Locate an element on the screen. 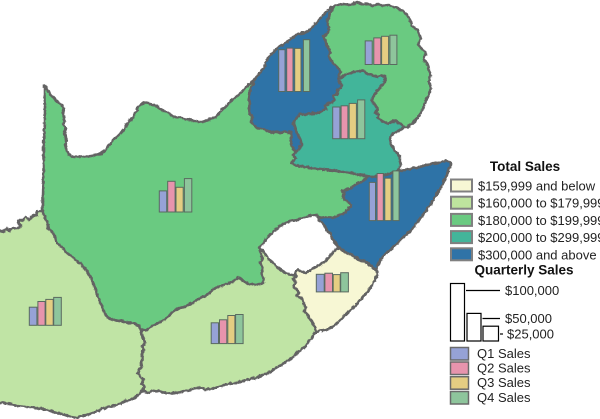 This screenshot has height=419, width=600. svg-text: Total Sales is located at coordinates (525, 166).